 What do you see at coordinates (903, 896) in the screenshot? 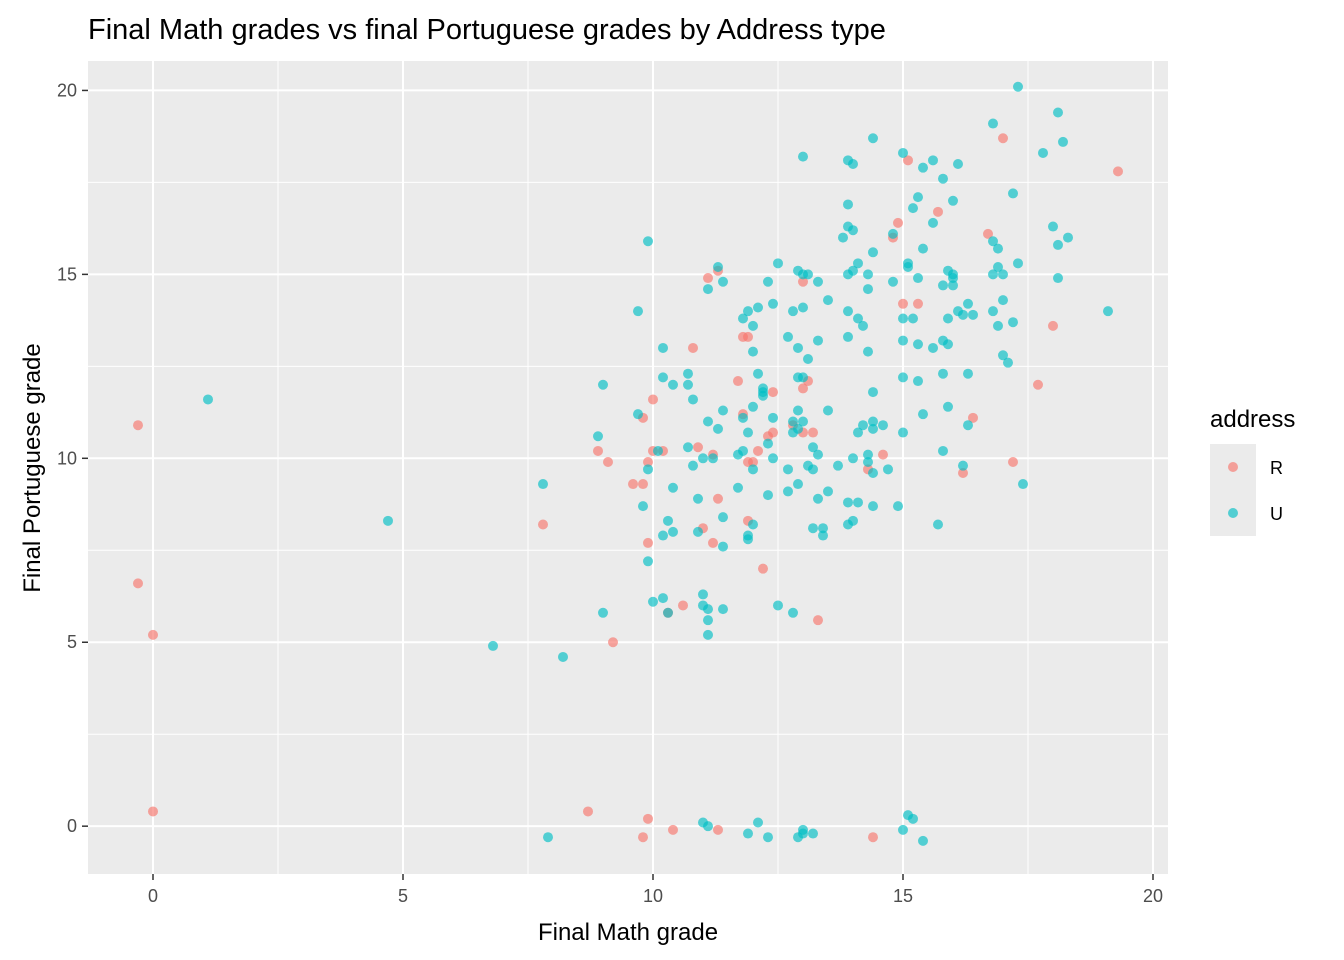
I see `x-tick-label: 15` at bounding box center [903, 896].